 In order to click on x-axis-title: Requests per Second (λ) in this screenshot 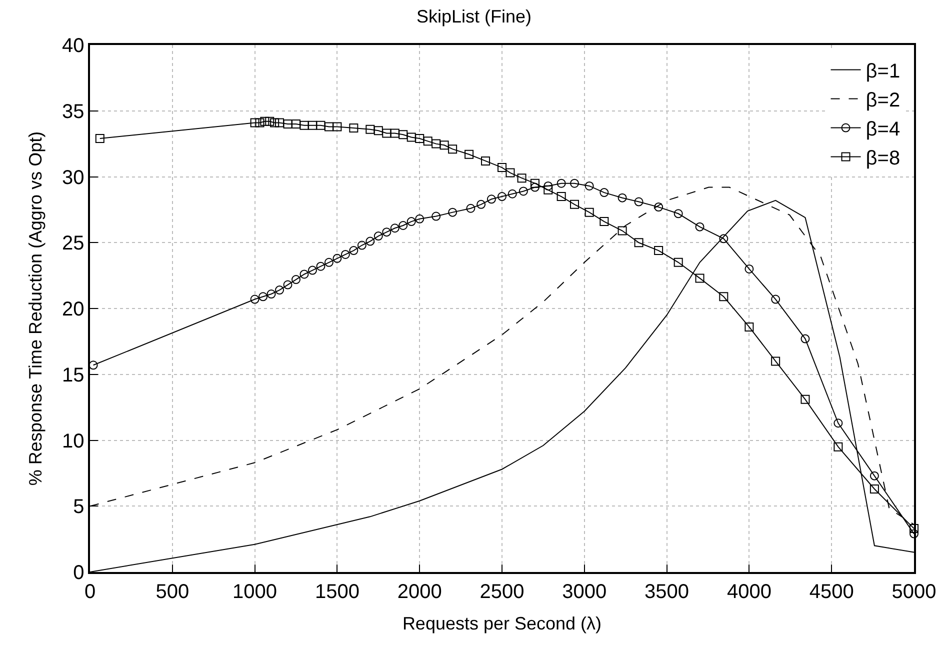, I will do `click(502, 623)`.